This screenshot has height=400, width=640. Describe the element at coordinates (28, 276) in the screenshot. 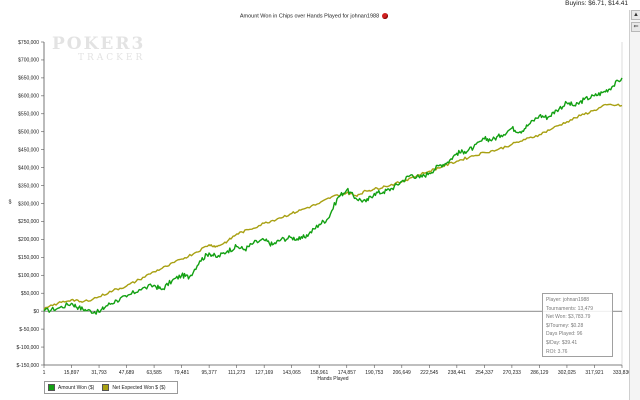

I see `y-tick-label: $100,000` at that location.